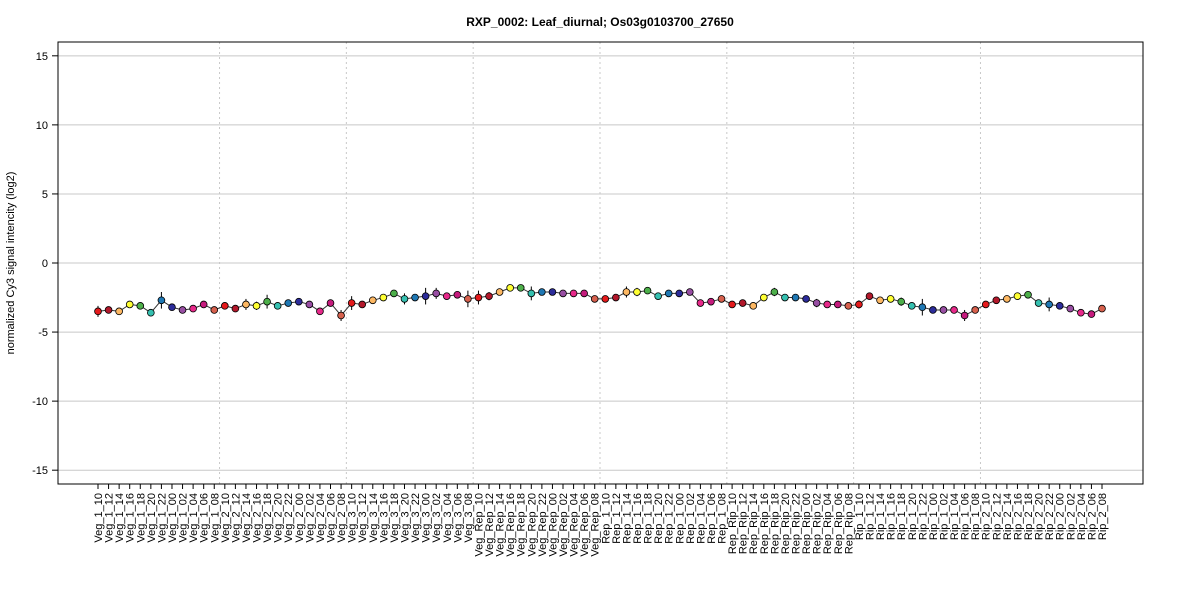 This screenshot has height=600, width=1200. Describe the element at coordinates (691, 518) in the screenshot. I see `x-tick-label: Rep_1_02` at that location.